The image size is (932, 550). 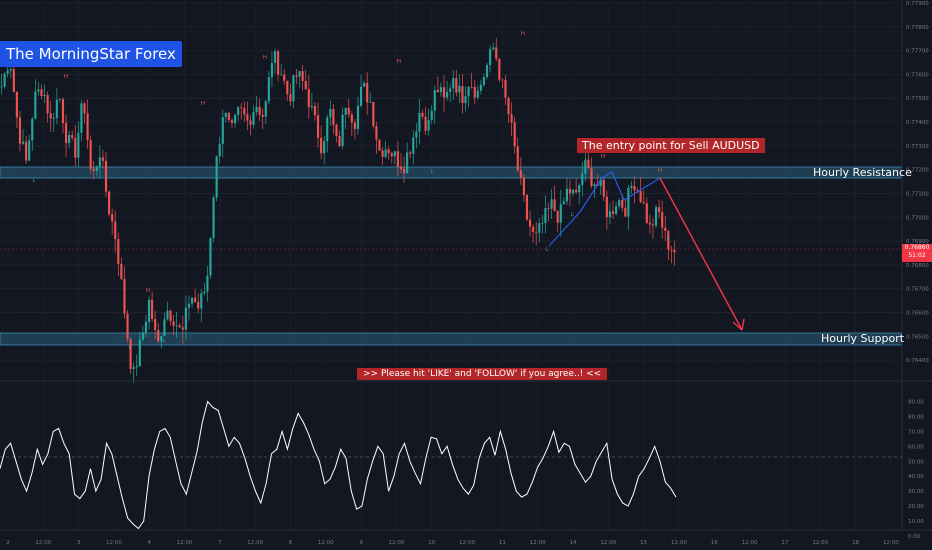 What do you see at coordinates (604, 209) in the screenshot?
I see `trend-line-blue` at bounding box center [604, 209].